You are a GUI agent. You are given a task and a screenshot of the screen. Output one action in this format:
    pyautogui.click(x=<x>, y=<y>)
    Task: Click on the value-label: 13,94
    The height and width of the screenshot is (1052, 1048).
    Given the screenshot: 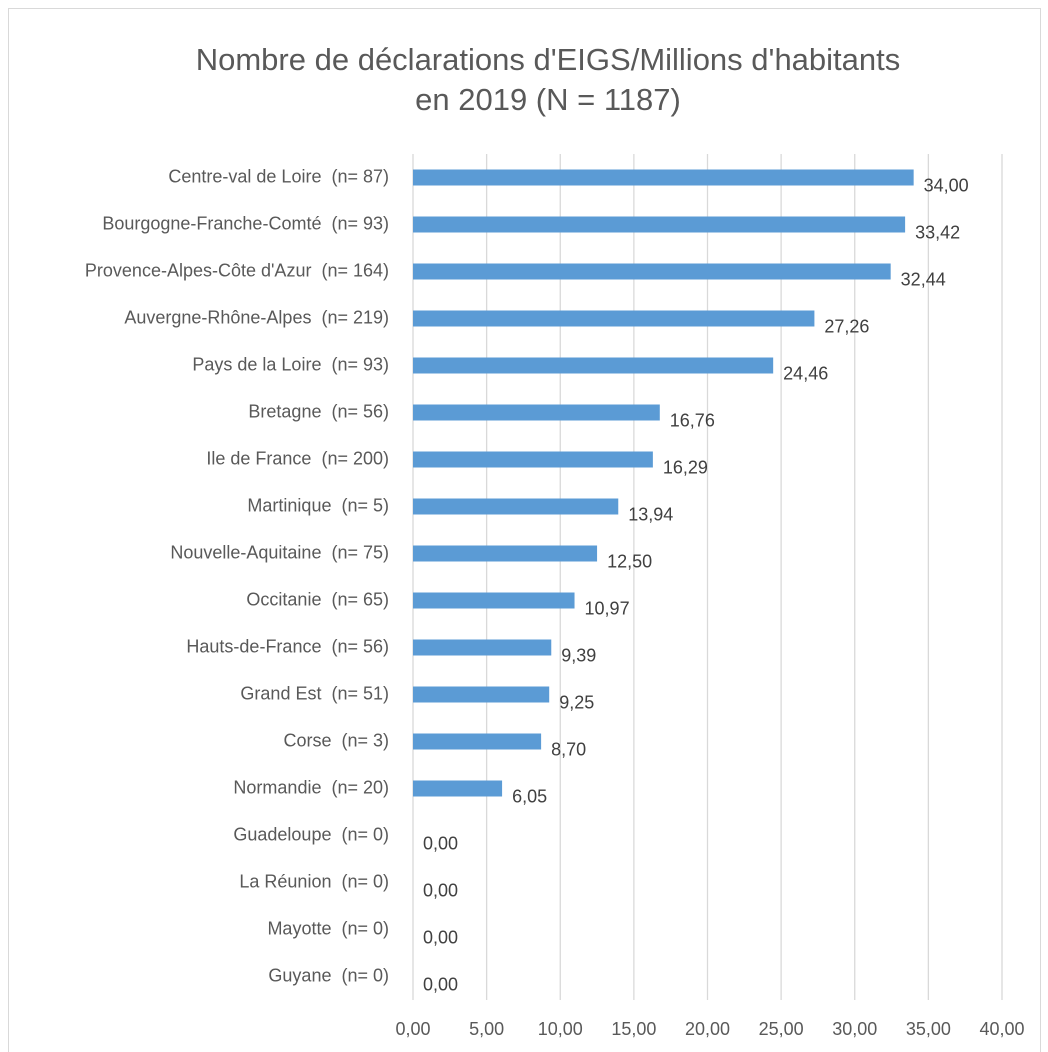 What is the action you would take?
    pyautogui.click(x=650, y=514)
    